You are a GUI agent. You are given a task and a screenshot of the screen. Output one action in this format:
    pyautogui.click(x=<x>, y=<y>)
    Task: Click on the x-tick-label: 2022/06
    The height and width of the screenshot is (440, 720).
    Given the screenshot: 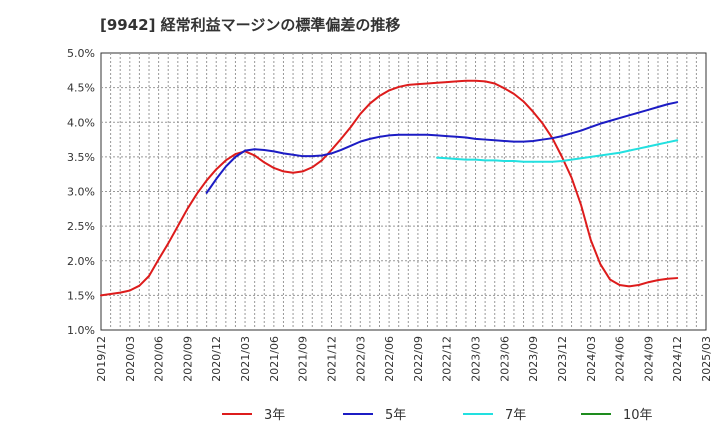 What is the action you would take?
    pyautogui.click(x=389, y=359)
    